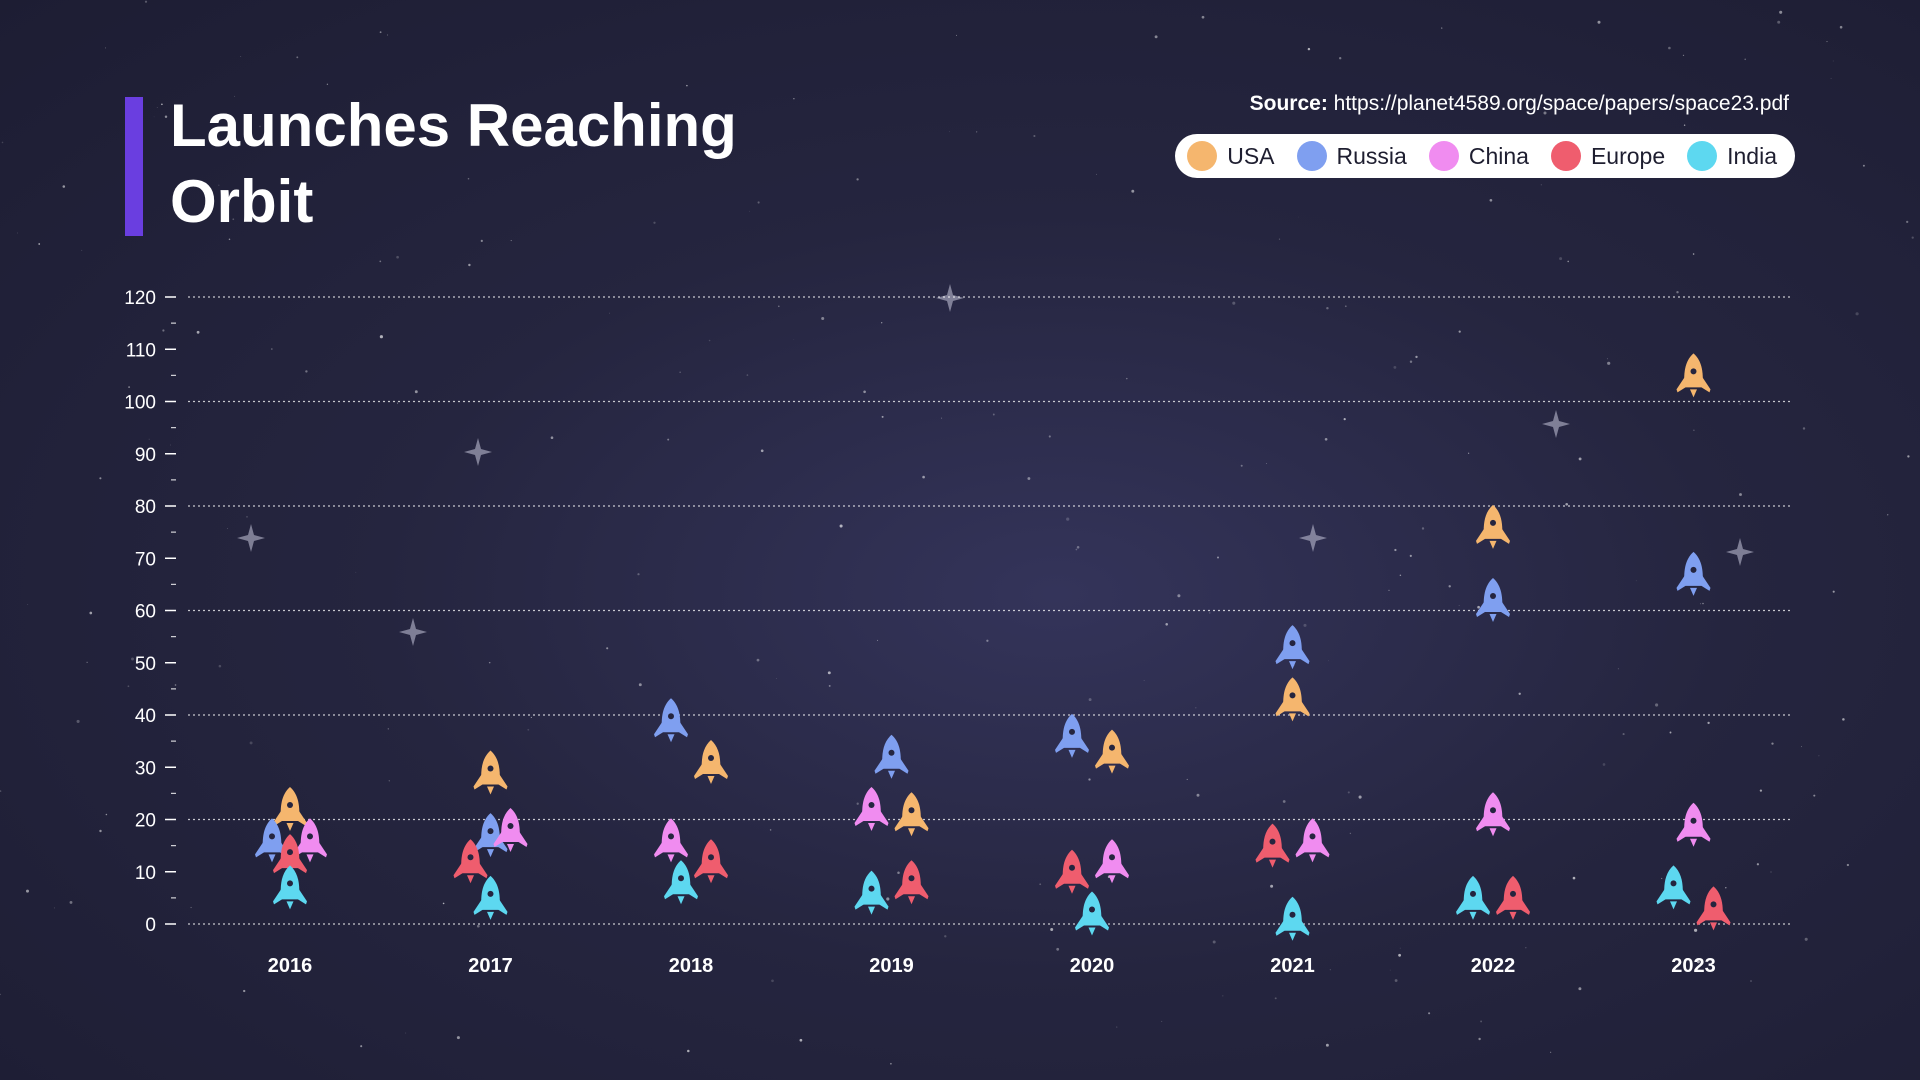 The height and width of the screenshot is (1080, 1920). Describe the element at coordinates (1231, 156) in the screenshot. I see `legend-item-usa: USA` at that location.